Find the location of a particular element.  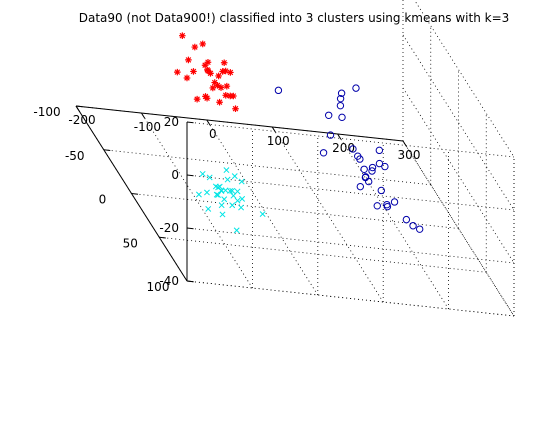

z-tick-label: -40 is located at coordinates (169, 281).